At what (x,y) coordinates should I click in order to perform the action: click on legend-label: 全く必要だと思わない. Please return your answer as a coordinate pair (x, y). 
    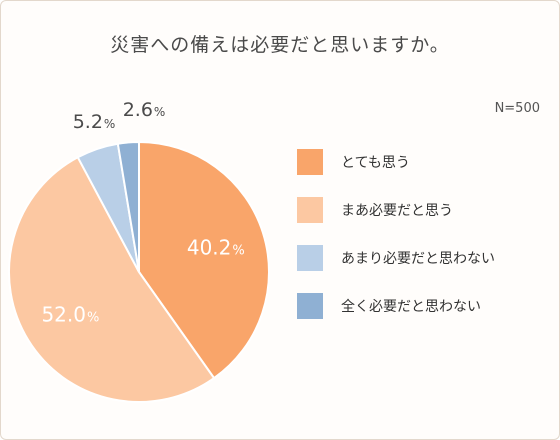
    Looking at the image, I should click on (411, 307).